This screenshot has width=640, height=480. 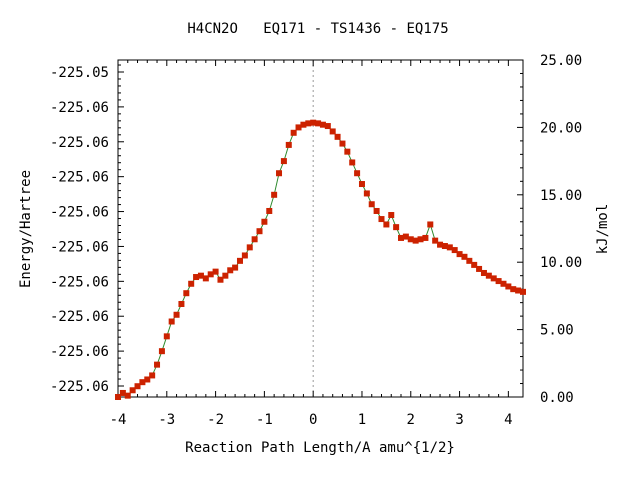 What do you see at coordinates (557, 331) in the screenshot?
I see `right-tick-label: 5.00` at bounding box center [557, 331].